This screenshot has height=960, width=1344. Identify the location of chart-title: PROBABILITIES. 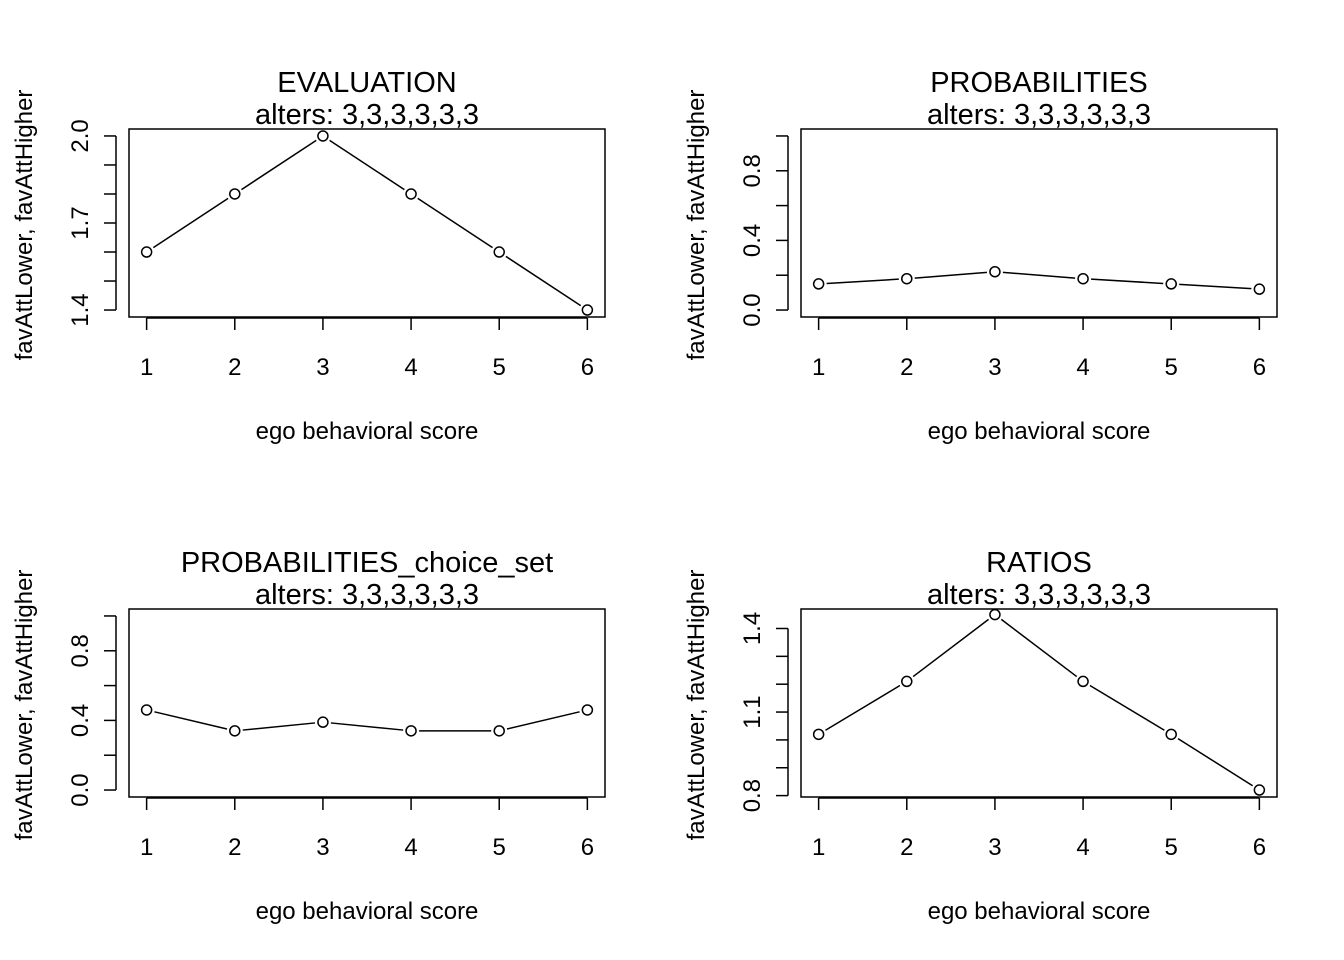
(1039, 83).